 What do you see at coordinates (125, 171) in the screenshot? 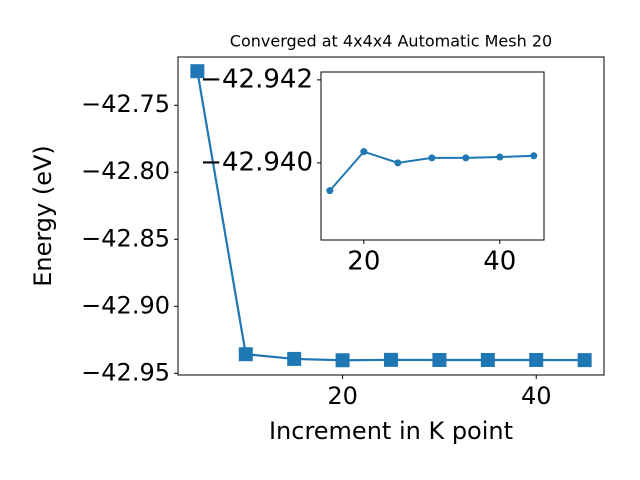
I see `y-tick-label: −42.80` at bounding box center [125, 171].